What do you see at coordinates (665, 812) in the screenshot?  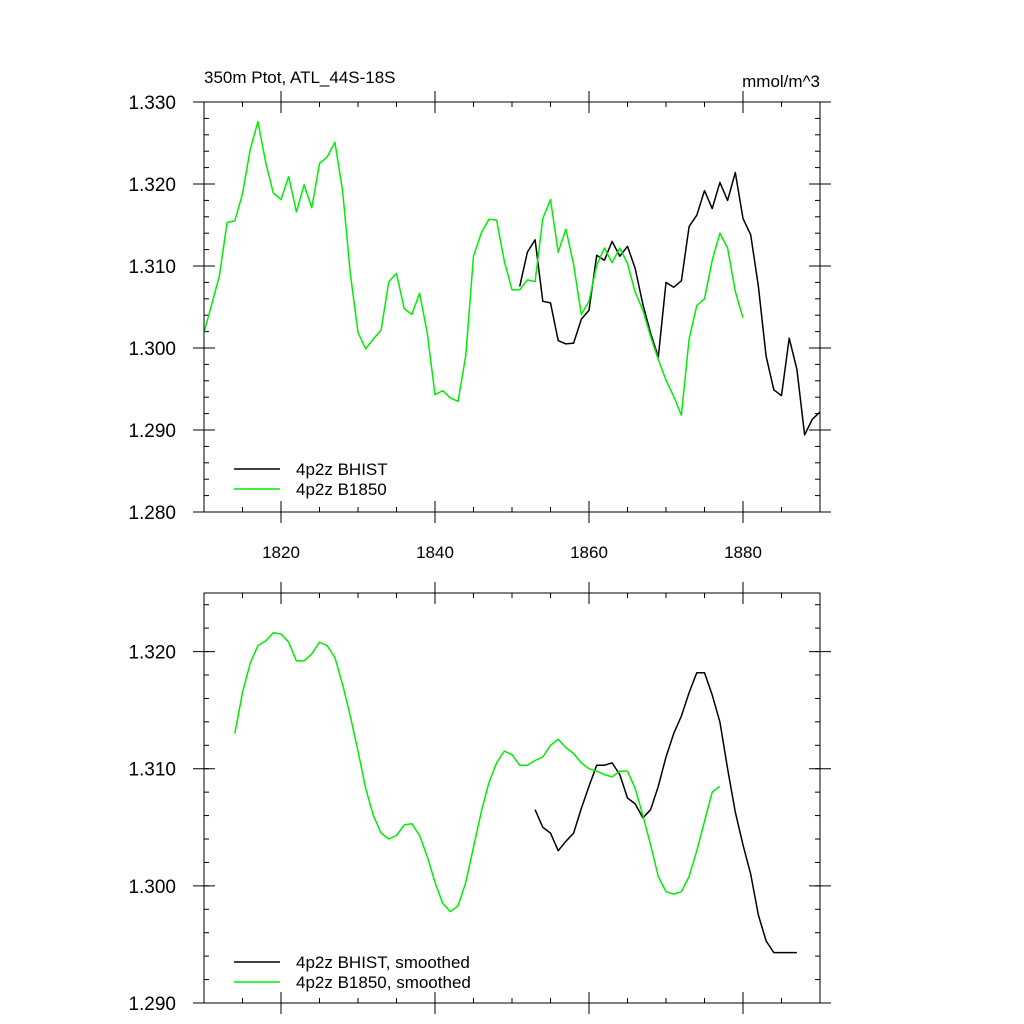 I see `bottom-series-line-bhist` at bounding box center [665, 812].